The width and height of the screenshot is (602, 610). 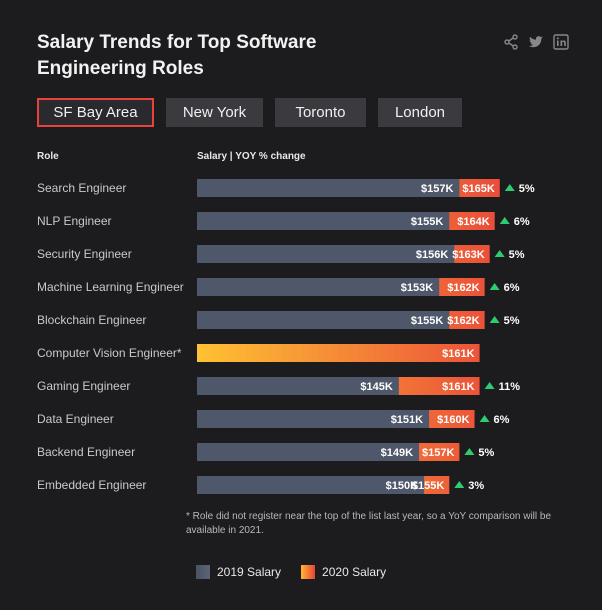 What do you see at coordinates (438, 453) in the screenshot?
I see `value-label-2020: $157K` at bounding box center [438, 453].